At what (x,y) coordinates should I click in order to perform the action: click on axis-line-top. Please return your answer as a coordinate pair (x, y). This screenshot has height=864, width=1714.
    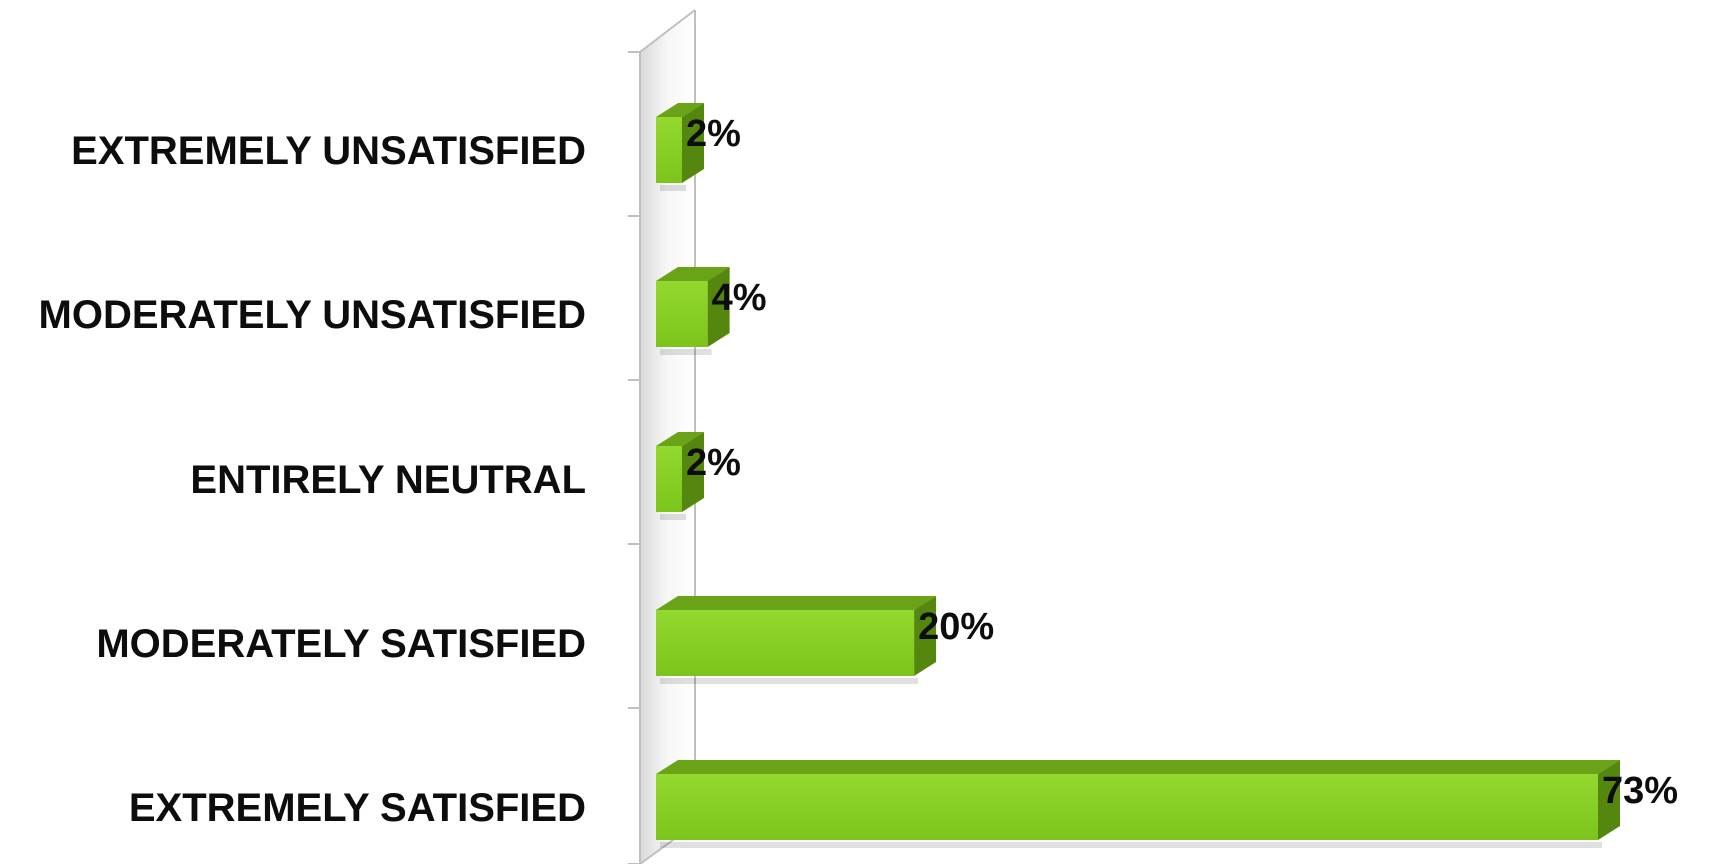
    Looking at the image, I should click on (667, 31).